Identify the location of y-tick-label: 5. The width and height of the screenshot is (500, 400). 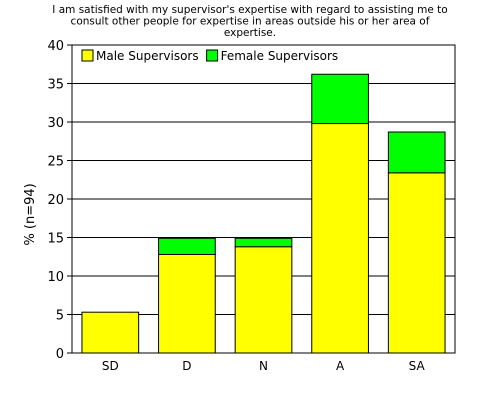
(60, 316).